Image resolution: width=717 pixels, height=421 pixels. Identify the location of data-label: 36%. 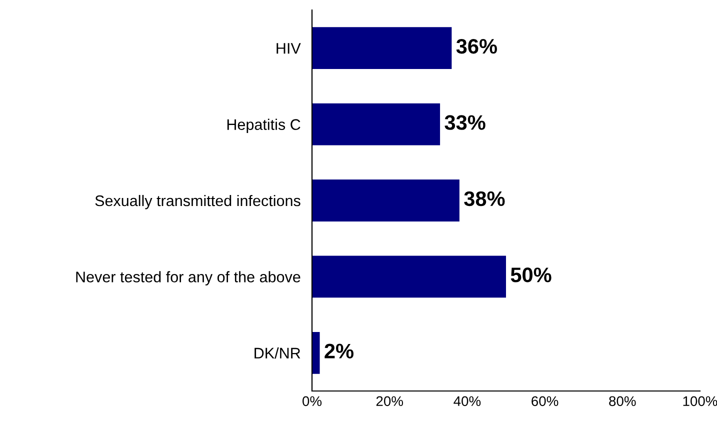
(476, 46).